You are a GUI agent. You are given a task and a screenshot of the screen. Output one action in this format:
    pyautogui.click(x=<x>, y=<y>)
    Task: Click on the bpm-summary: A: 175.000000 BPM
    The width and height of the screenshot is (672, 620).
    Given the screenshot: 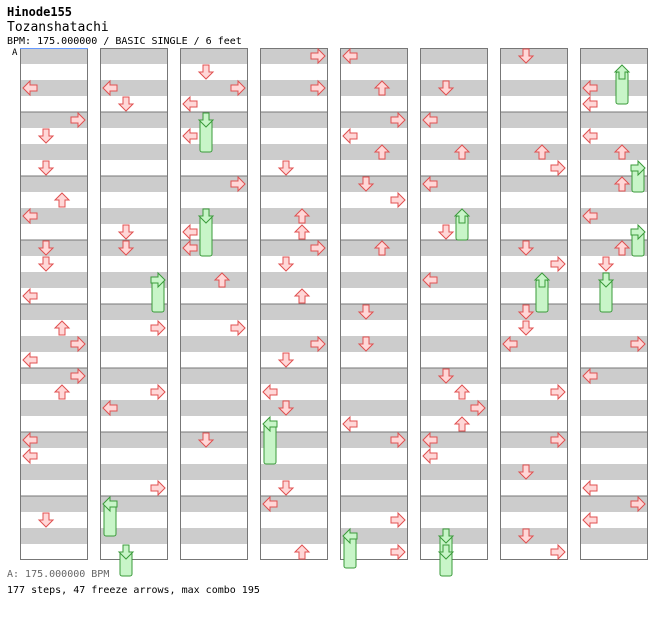 What is the action you would take?
    pyautogui.click(x=58, y=574)
    